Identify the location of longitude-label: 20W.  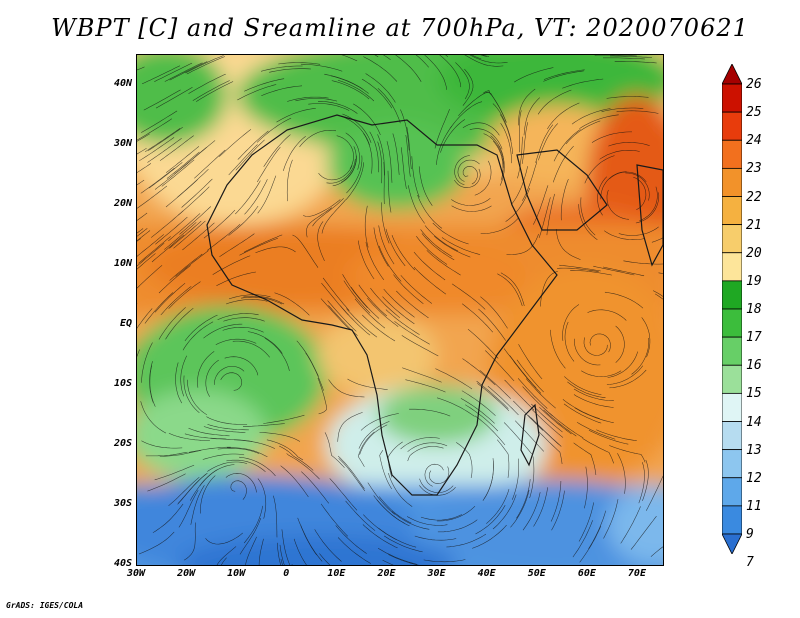
(186, 573).